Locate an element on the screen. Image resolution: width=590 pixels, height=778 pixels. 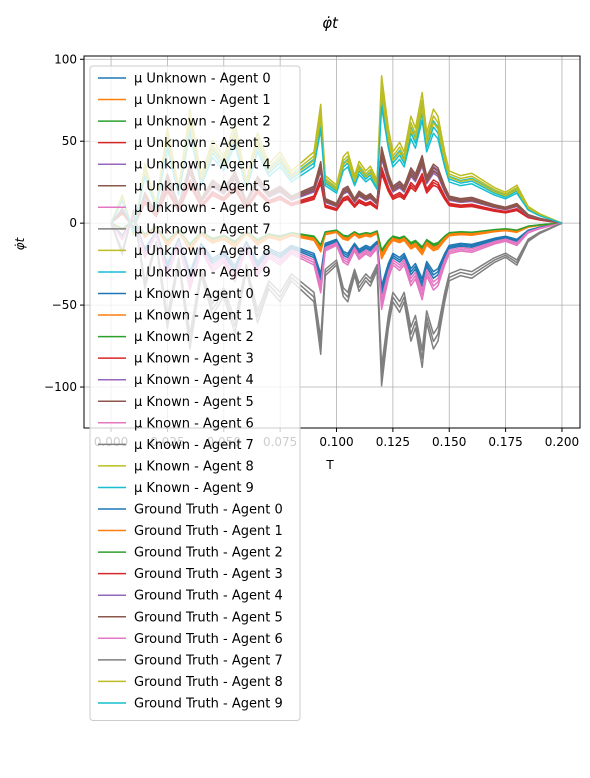
legend-label: μ Known - Agent 6 is located at coordinates (194, 423).